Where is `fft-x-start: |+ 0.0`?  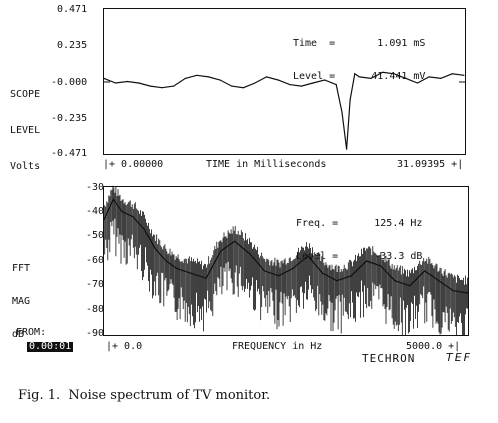 fft-x-start: |+ 0.0 is located at coordinates (124, 346).